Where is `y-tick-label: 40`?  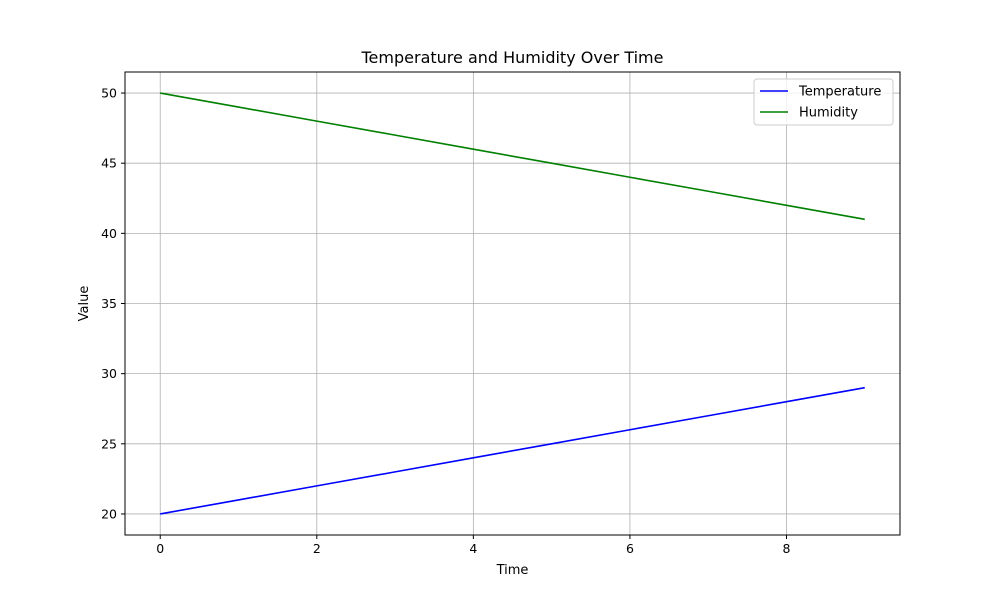
y-tick-label: 40 is located at coordinates (109, 233).